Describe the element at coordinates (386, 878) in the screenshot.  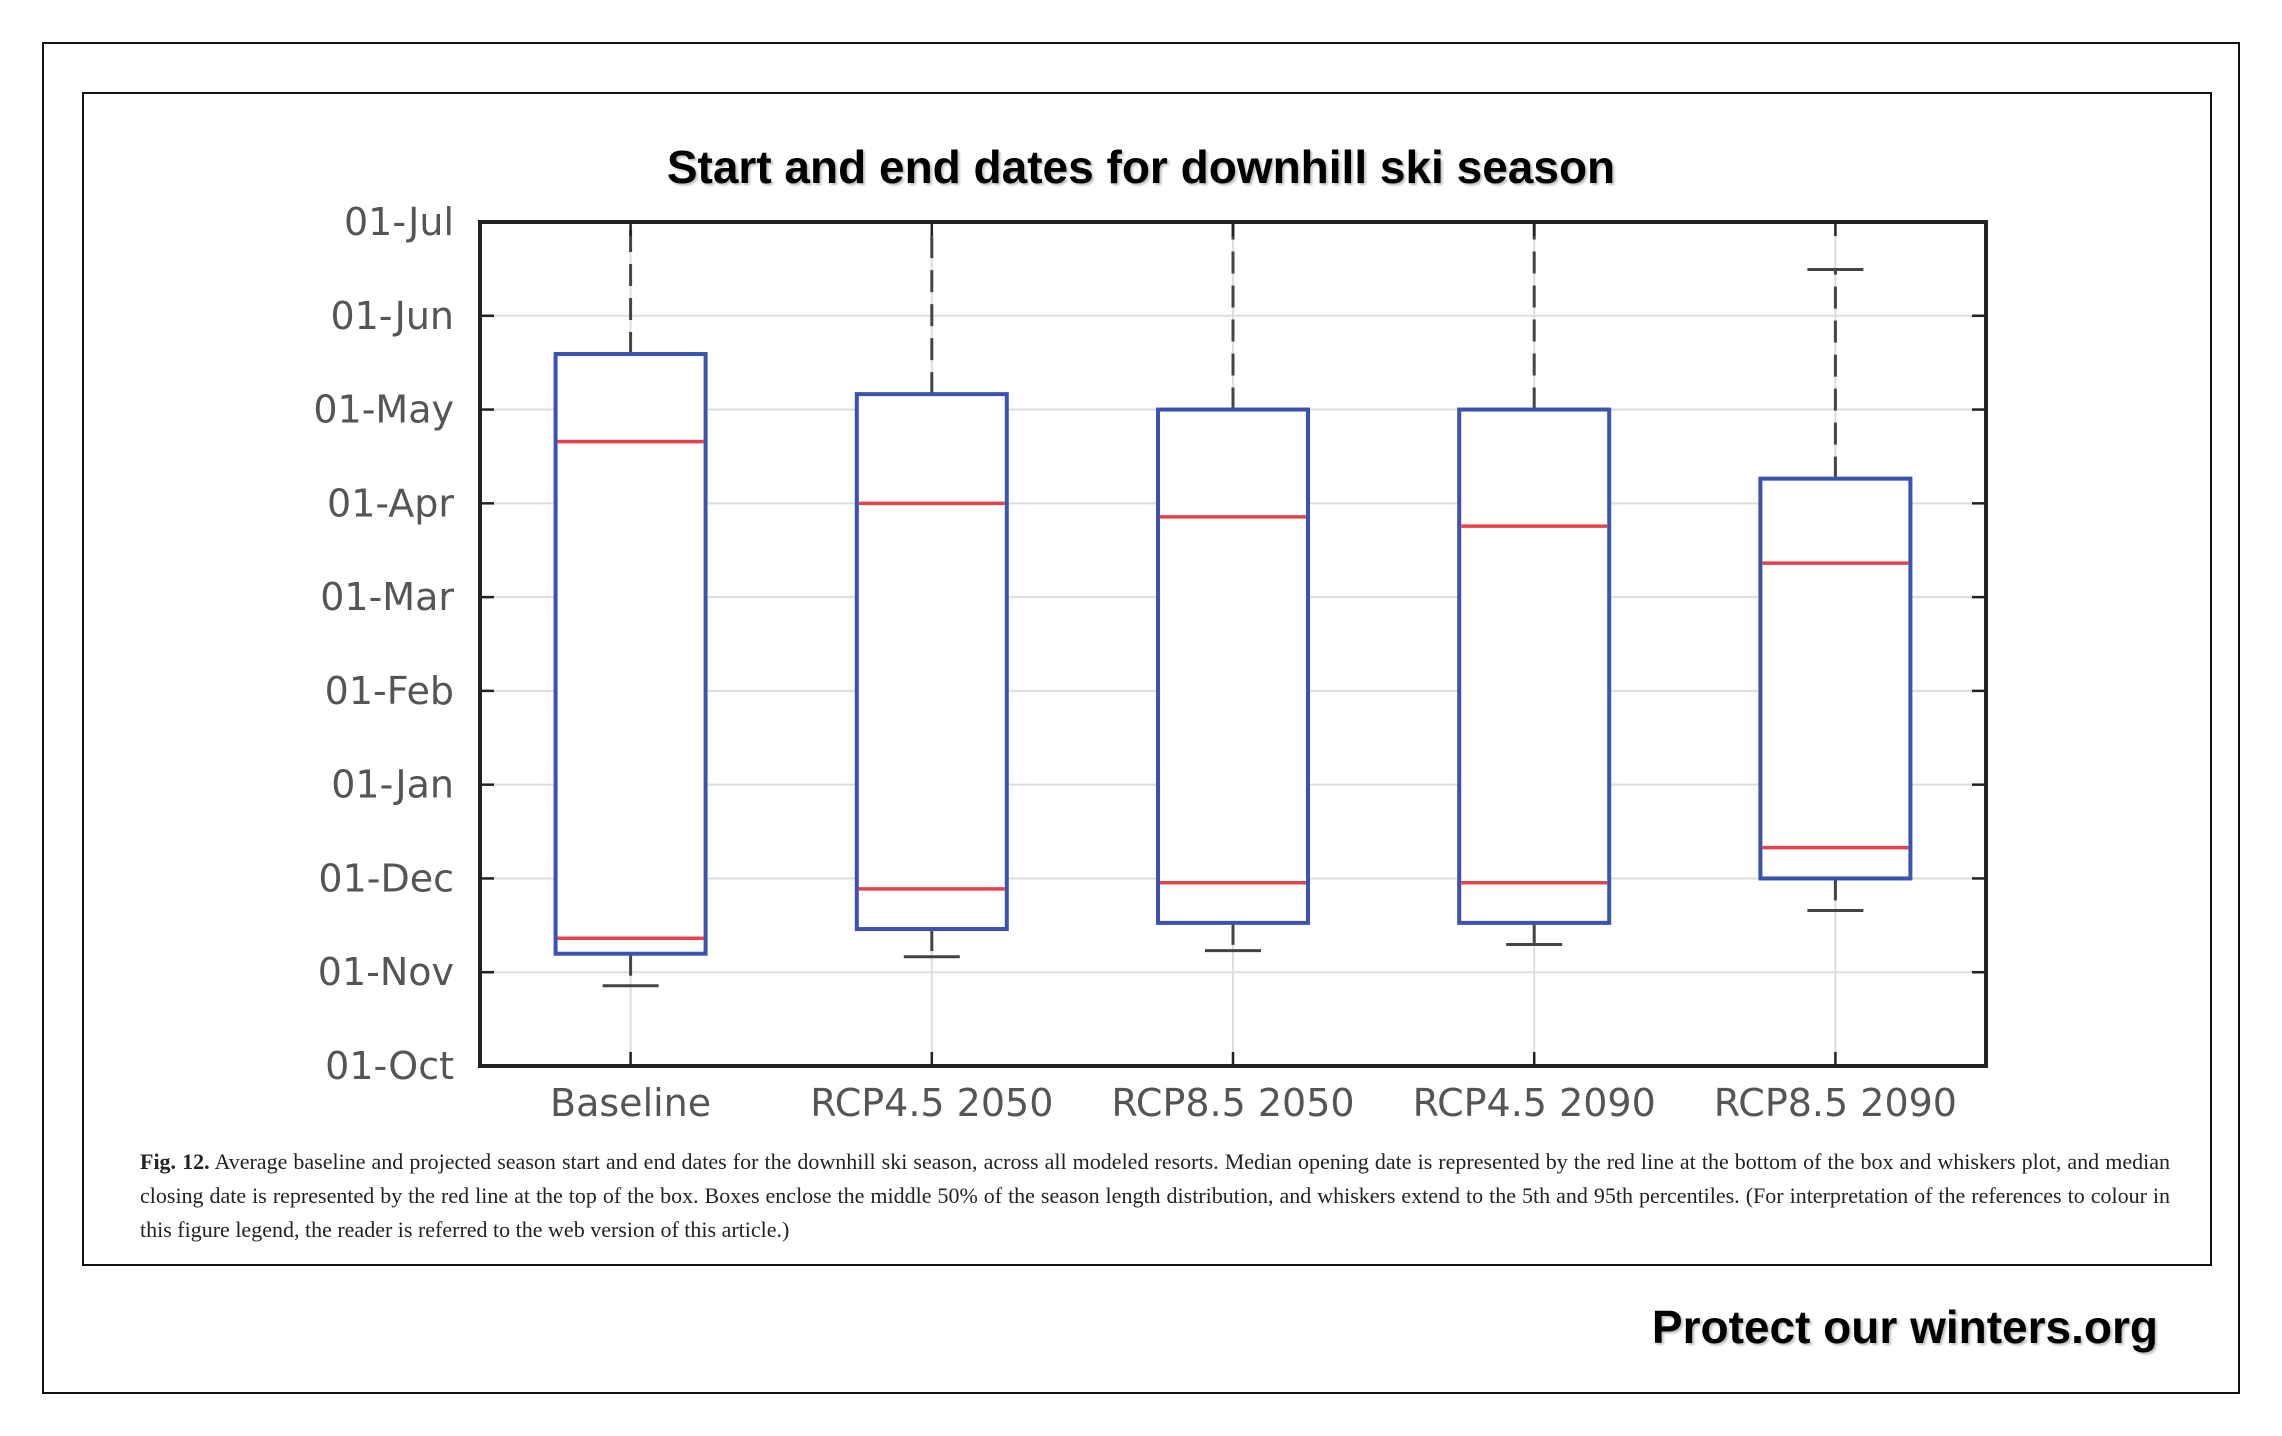
I see `y-tick-label: 01-Dec` at that location.